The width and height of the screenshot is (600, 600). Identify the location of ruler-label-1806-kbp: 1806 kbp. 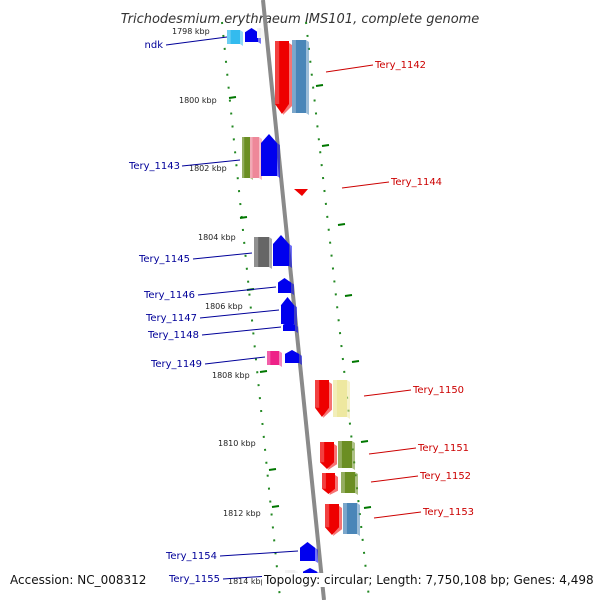
(224, 306).